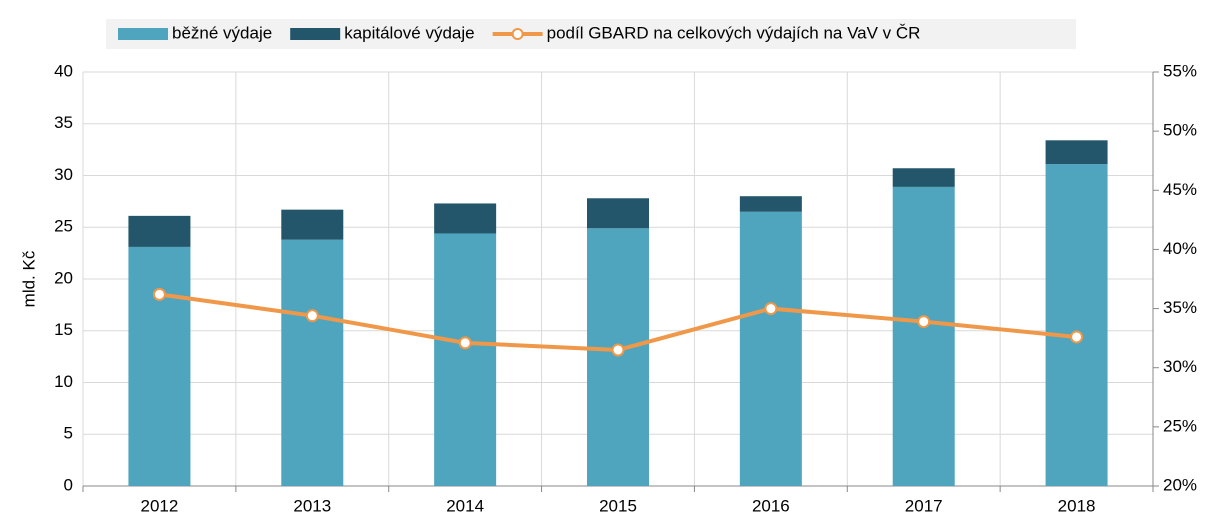 This screenshot has height=520, width=1216. What do you see at coordinates (222, 32) in the screenshot?
I see `legend-label: běžné výdaje` at bounding box center [222, 32].